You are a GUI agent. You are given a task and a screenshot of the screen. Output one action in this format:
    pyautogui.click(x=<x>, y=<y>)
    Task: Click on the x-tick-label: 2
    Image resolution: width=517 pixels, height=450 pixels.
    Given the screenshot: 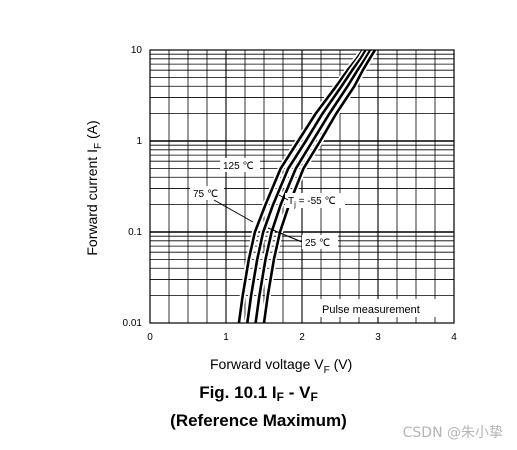 What is the action you would take?
    pyautogui.click(x=302, y=337)
    